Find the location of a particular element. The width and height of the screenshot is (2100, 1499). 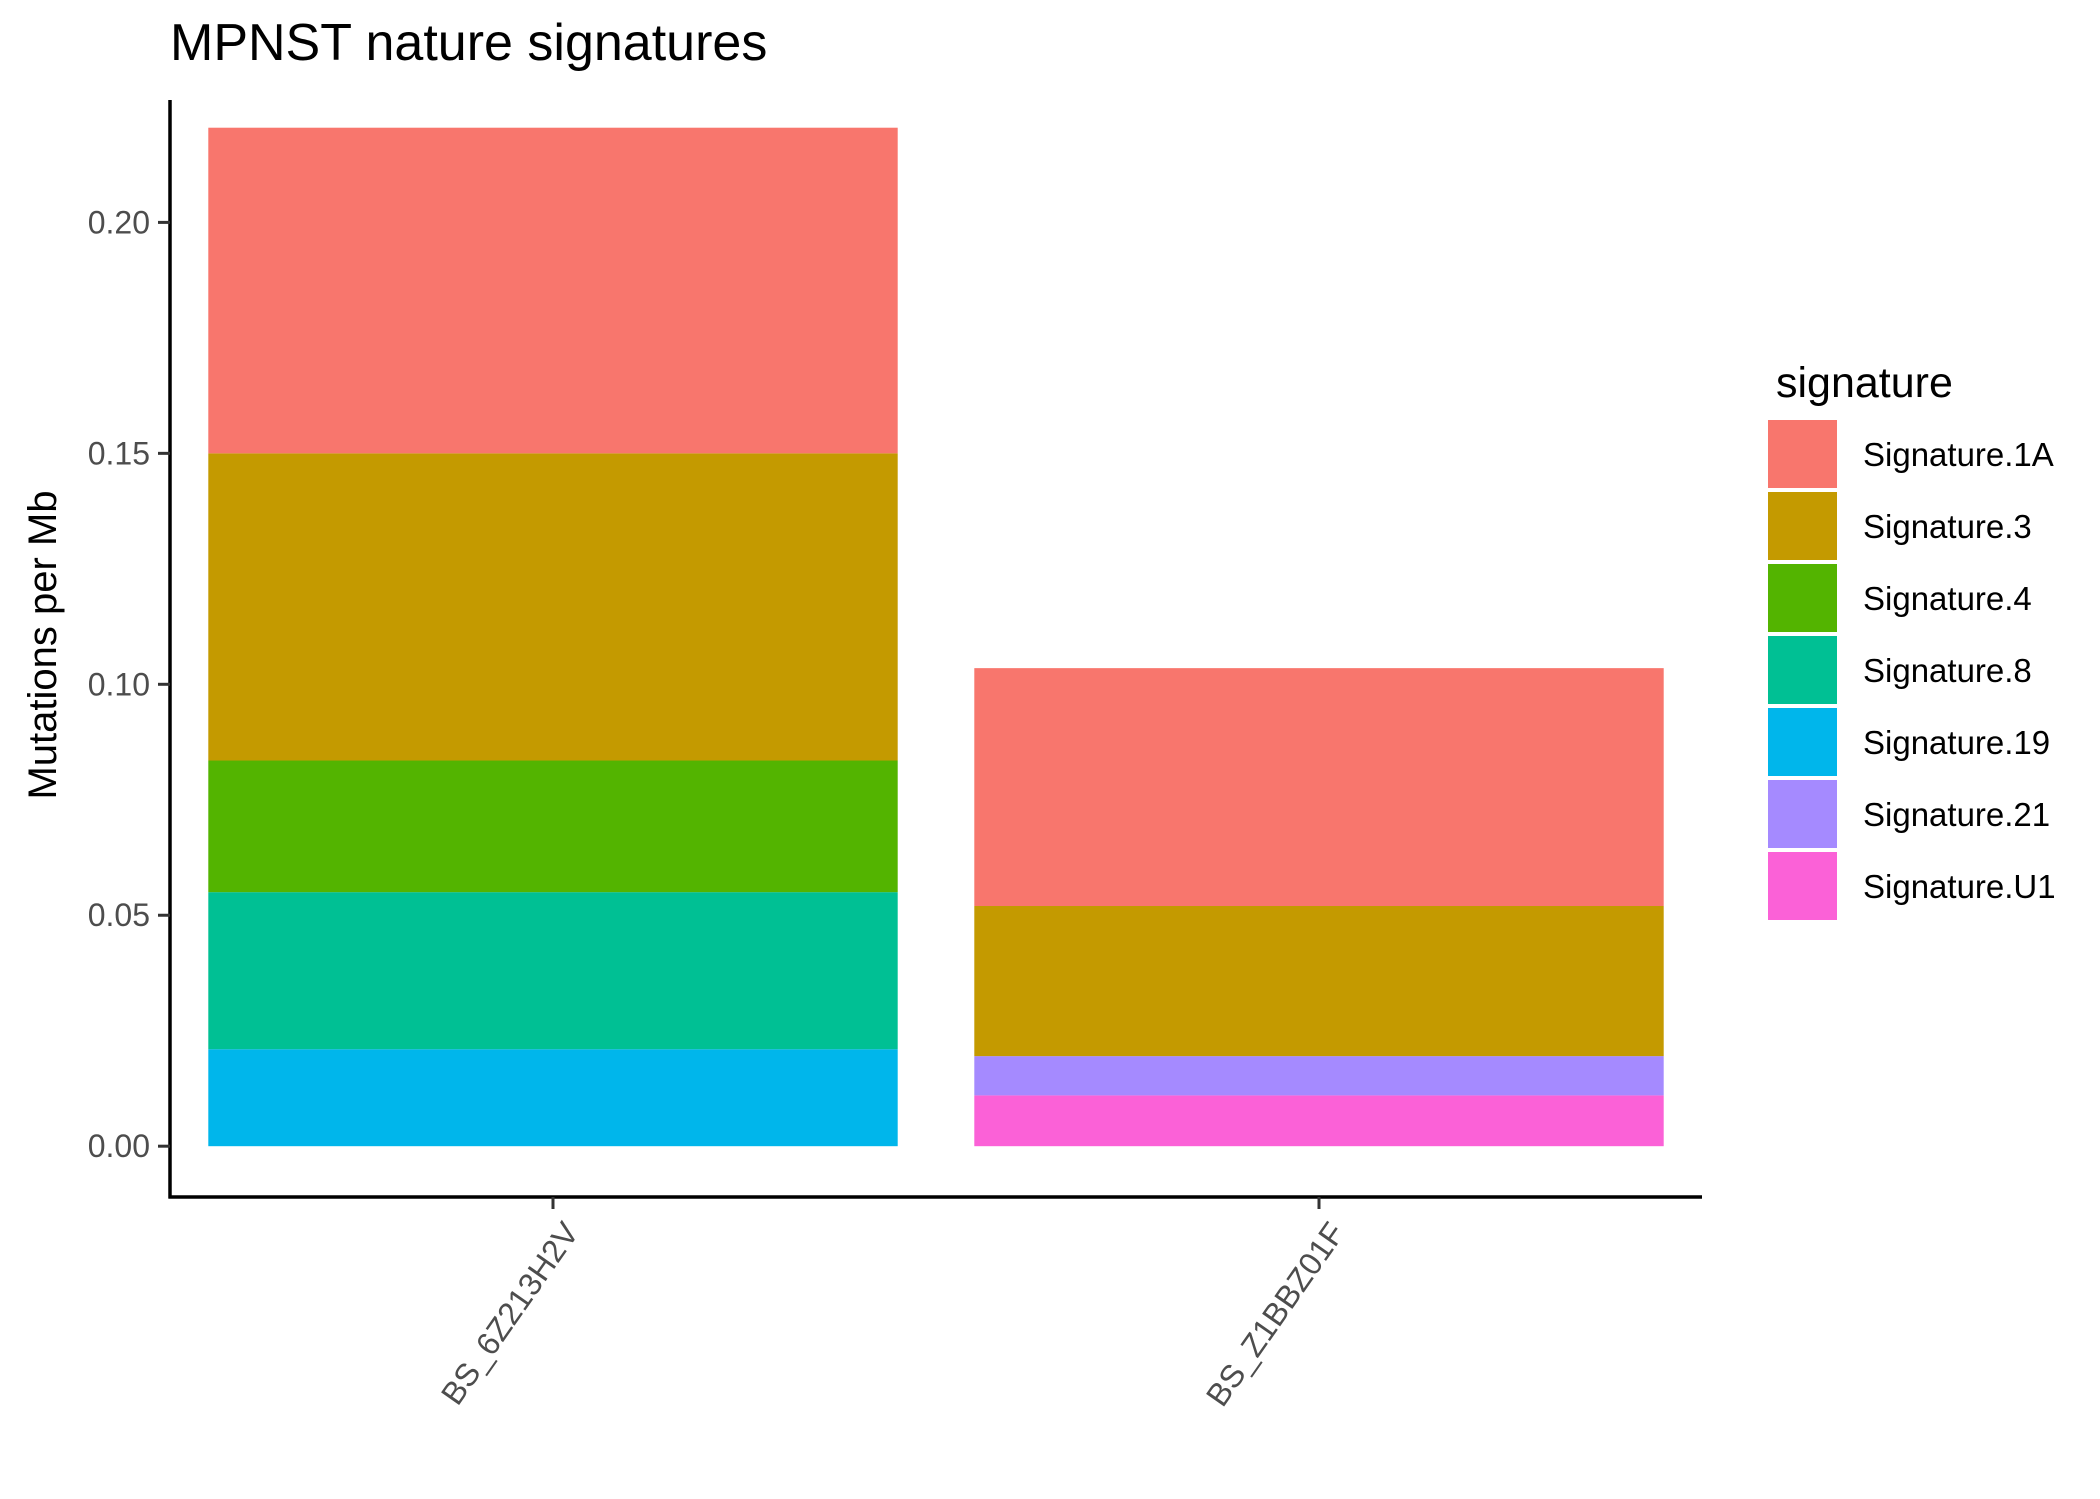

y-tick-label: 0.05 is located at coordinates (119, 915).